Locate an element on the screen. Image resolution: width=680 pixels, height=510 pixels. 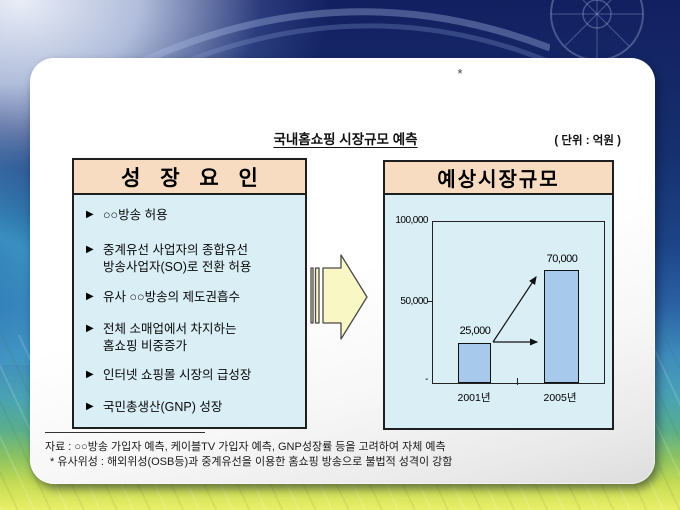
x-axis-tick-mark is located at coordinates (517, 381).